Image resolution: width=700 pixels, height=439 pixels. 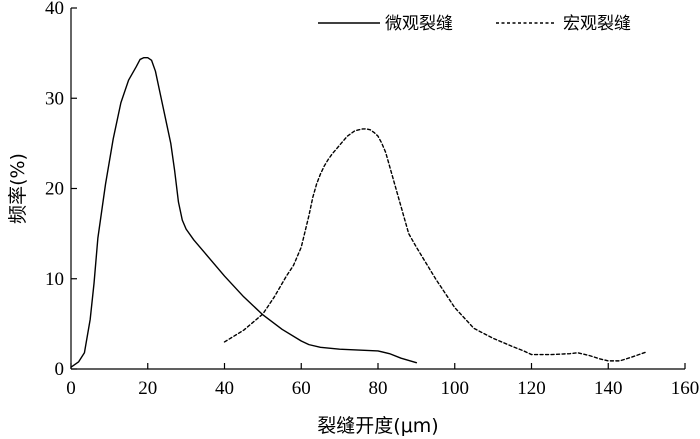 I want to click on y-tick-label: 40, so click(x=54, y=9).